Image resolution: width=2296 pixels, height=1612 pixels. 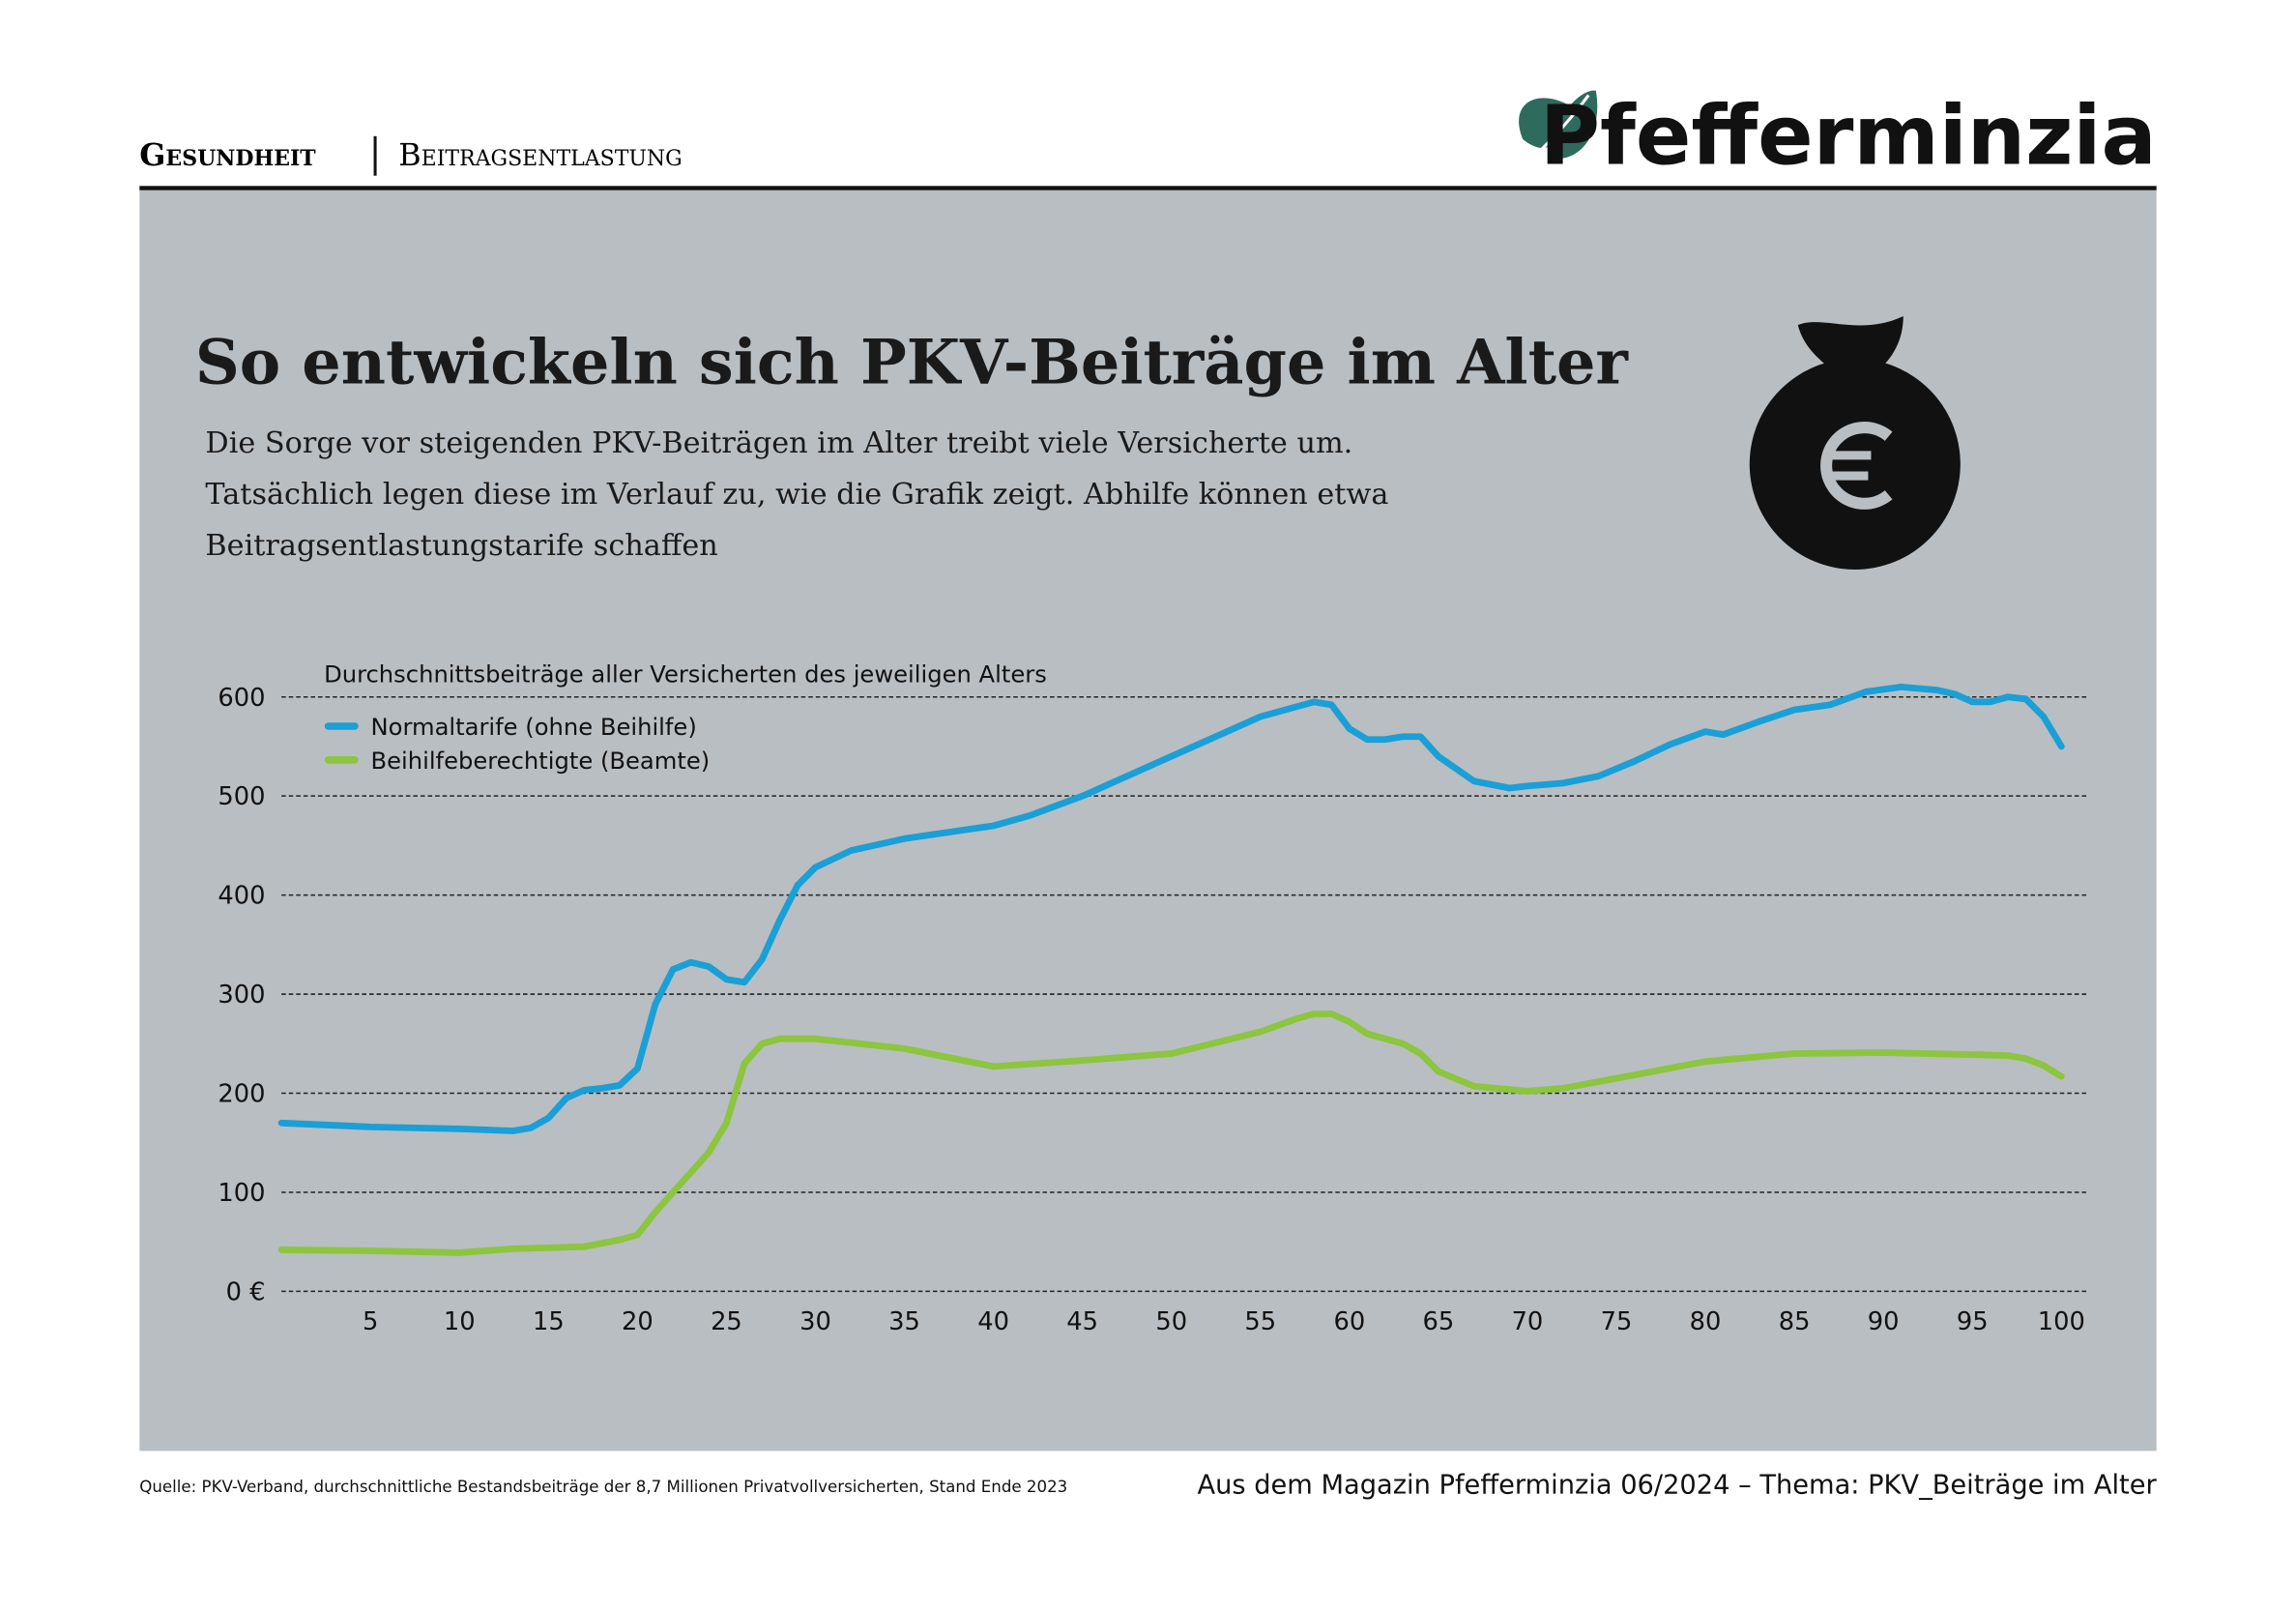 I want to click on x-tick-label: 10, so click(x=460, y=1322).